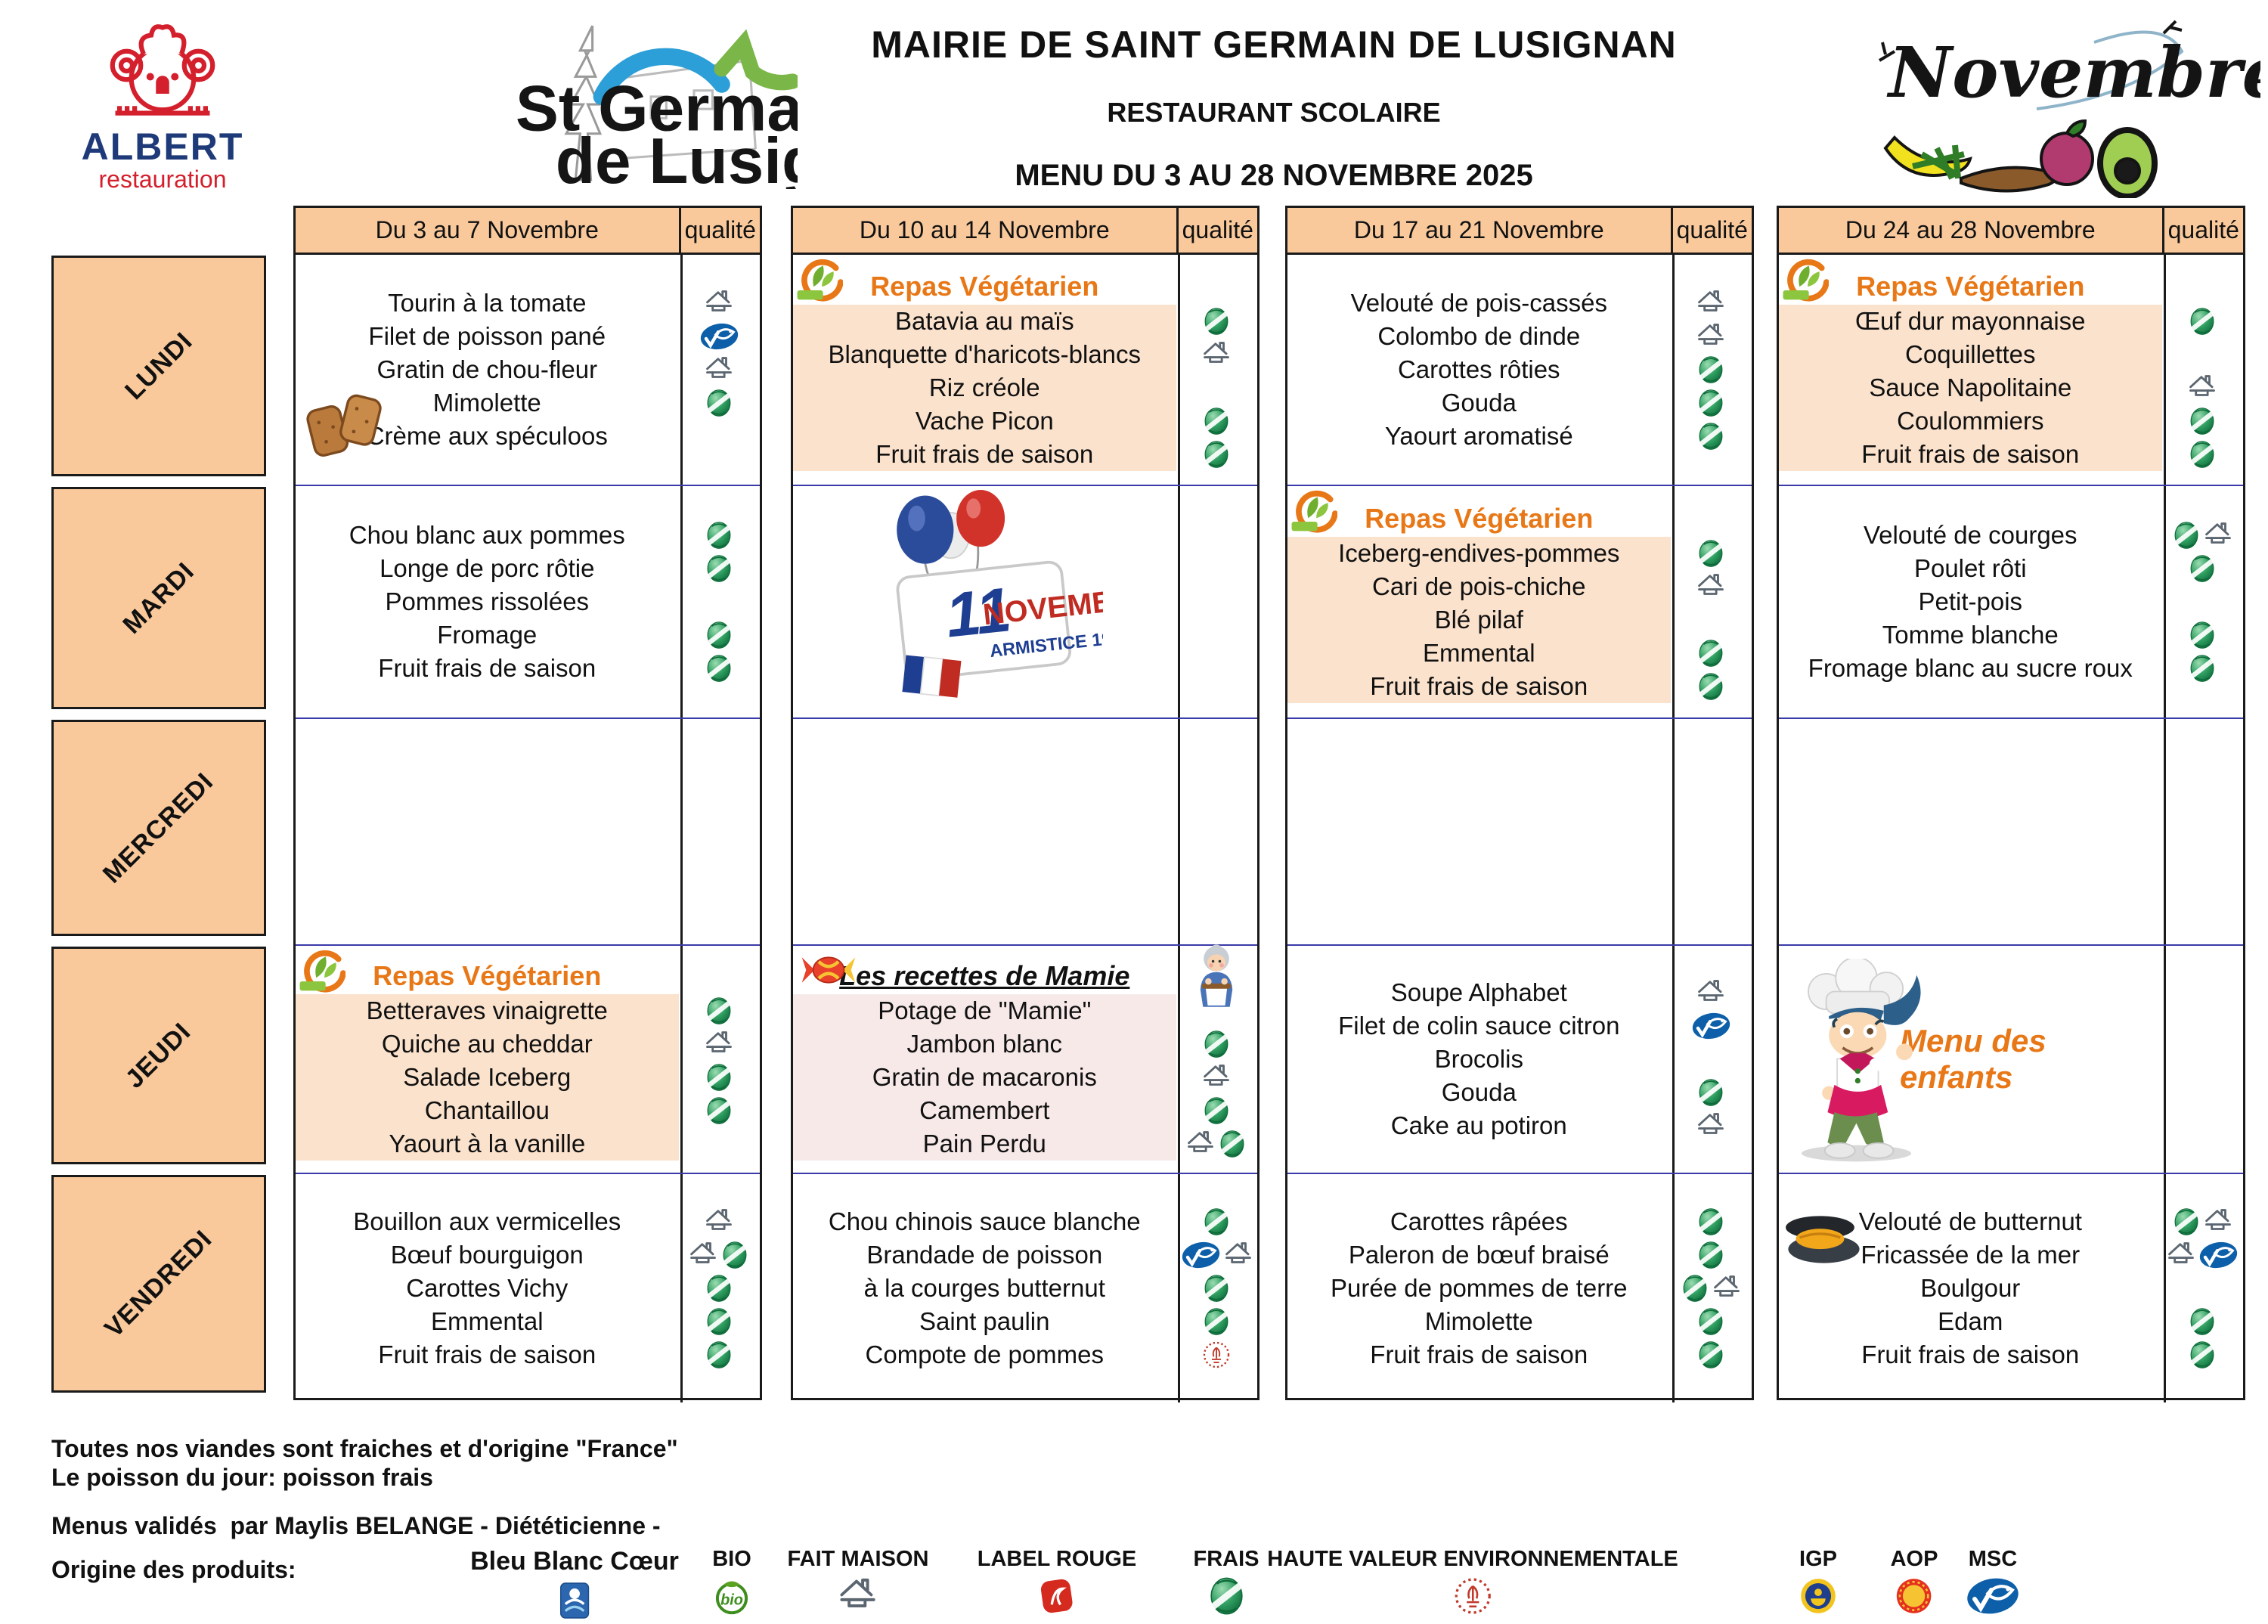 The image size is (2268, 1624). Describe the element at coordinates (1824, 1243) in the screenshot. I see `mussel-image` at that location.